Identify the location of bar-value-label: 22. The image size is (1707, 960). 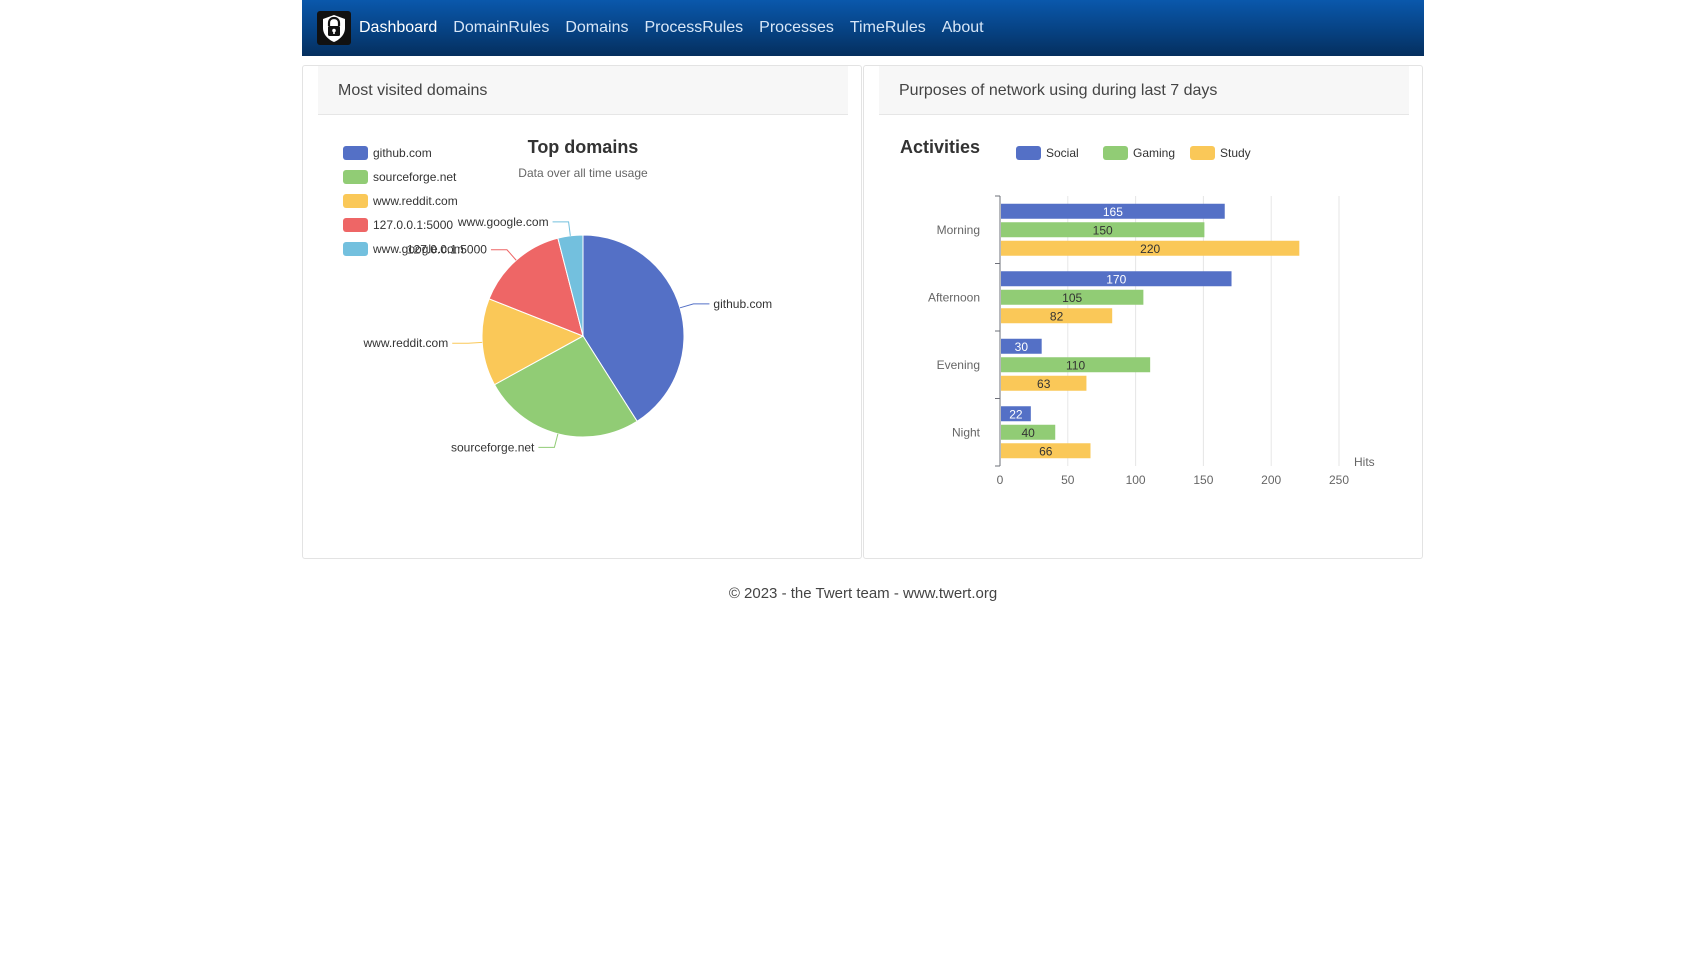
(1016, 414).